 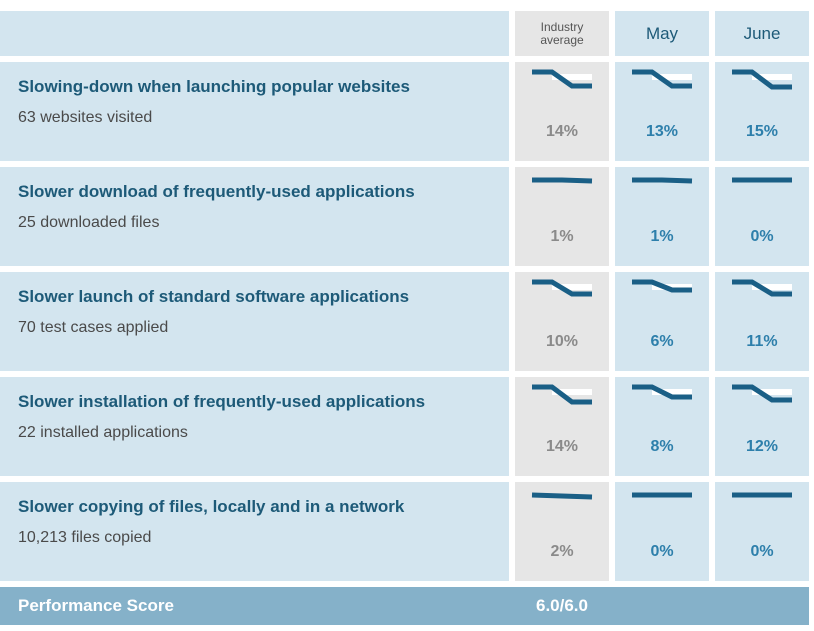 What do you see at coordinates (762, 321) in the screenshot?
I see `june-value-cell: 11%` at bounding box center [762, 321].